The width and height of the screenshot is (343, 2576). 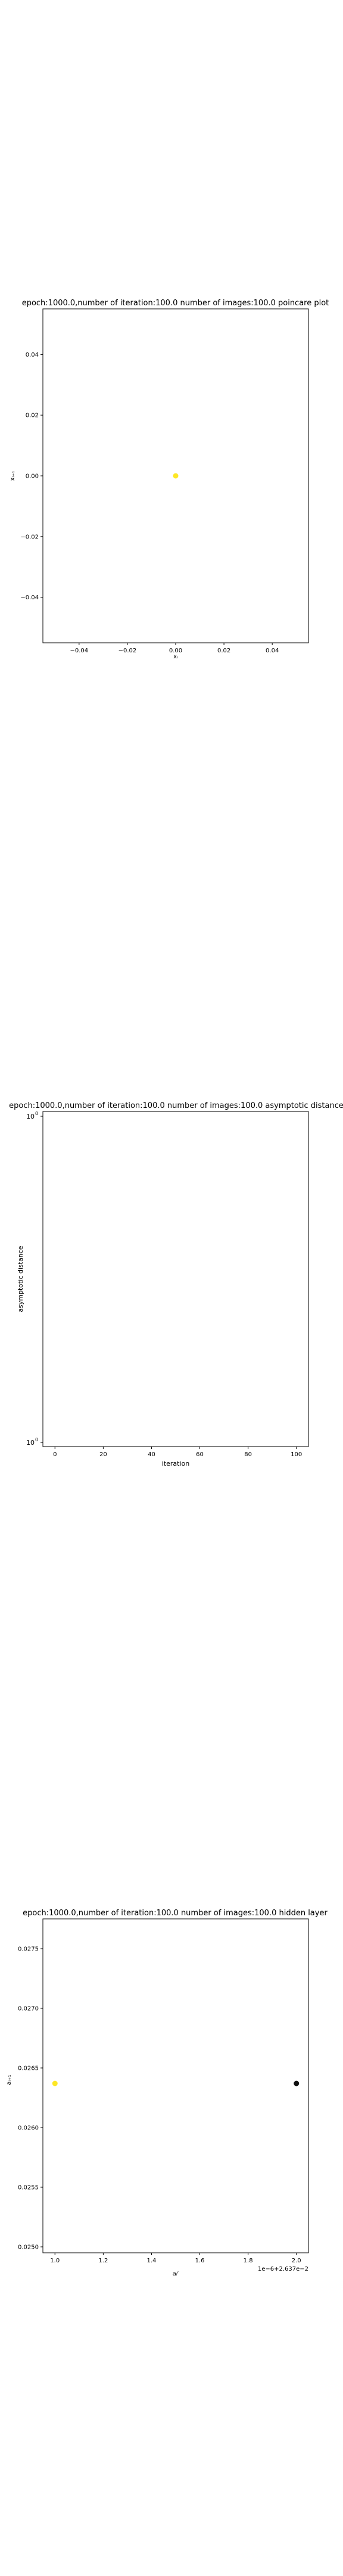 I want to click on y-tick-label: 0.0250, so click(x=29, y=2248).